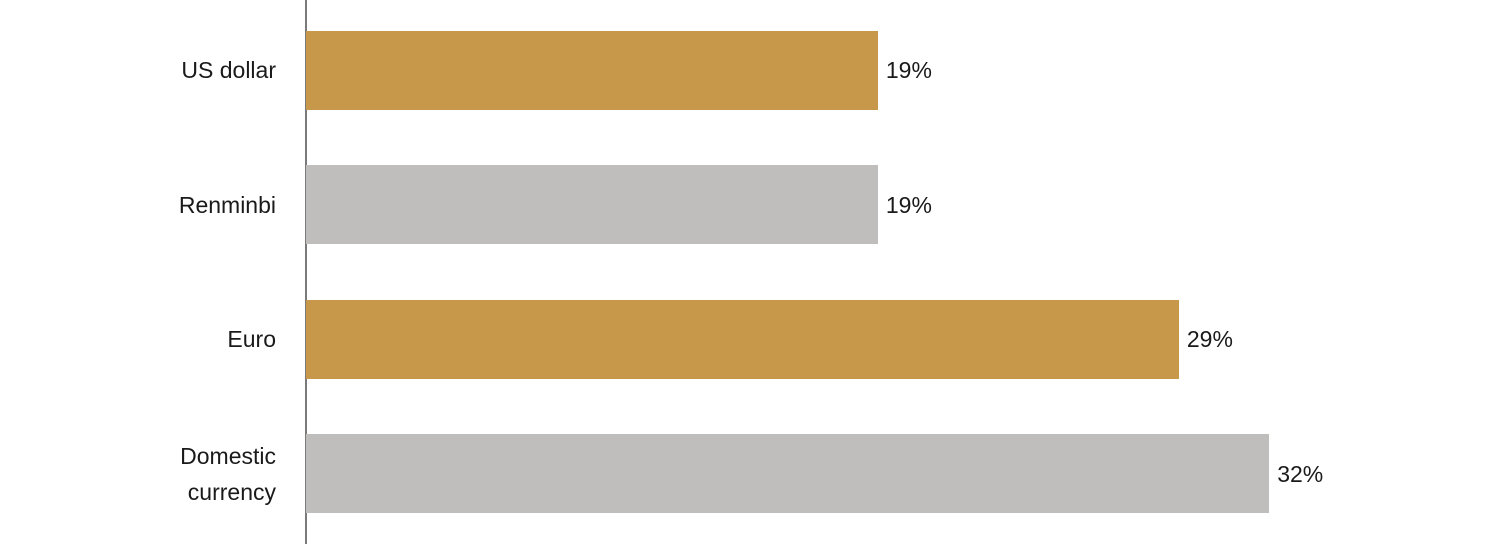  What do you see at coordinates (1209, 339) in the screenshot?
I see `value-label: 29%` at bounding box center [1209, 339].